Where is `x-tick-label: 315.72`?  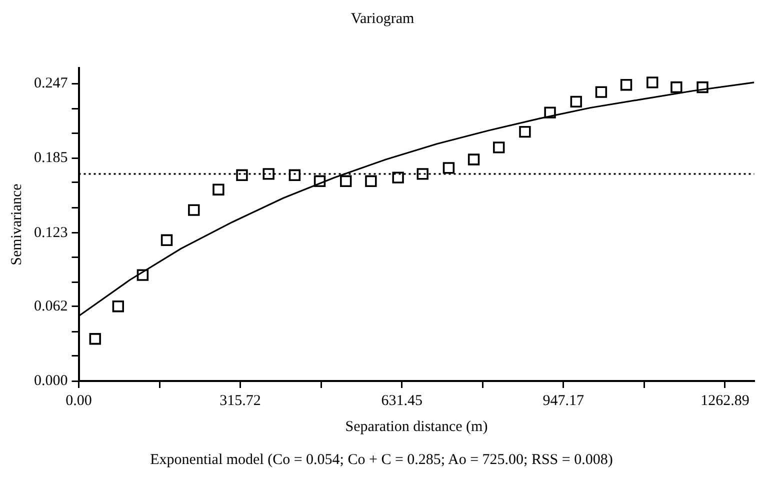
x-tick-label: 315.72 is located at coordinates (240, 400).